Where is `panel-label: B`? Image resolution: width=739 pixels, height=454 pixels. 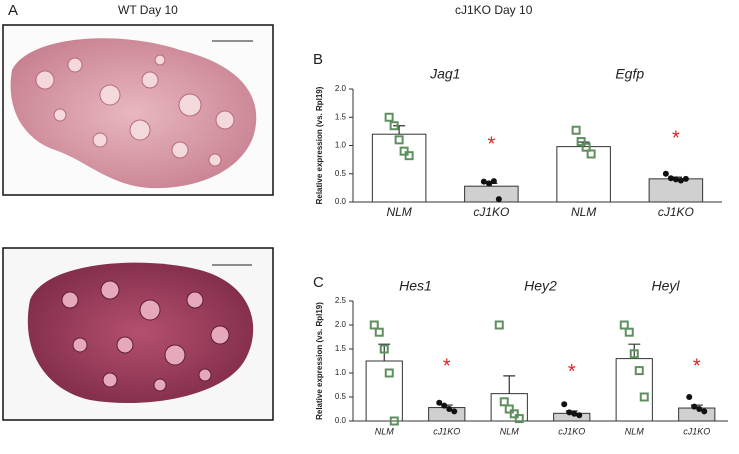
panel-label: B is located at coordinates (318, 59).